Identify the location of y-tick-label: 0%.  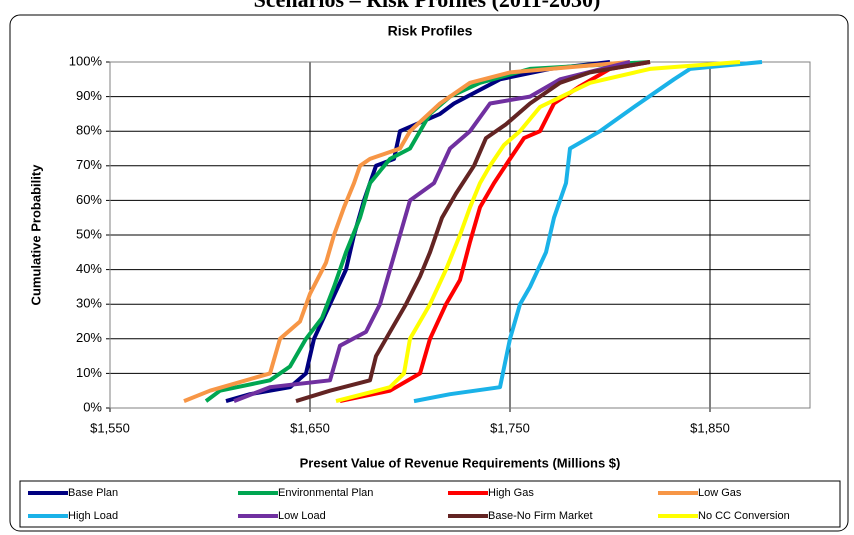
(92, 406).